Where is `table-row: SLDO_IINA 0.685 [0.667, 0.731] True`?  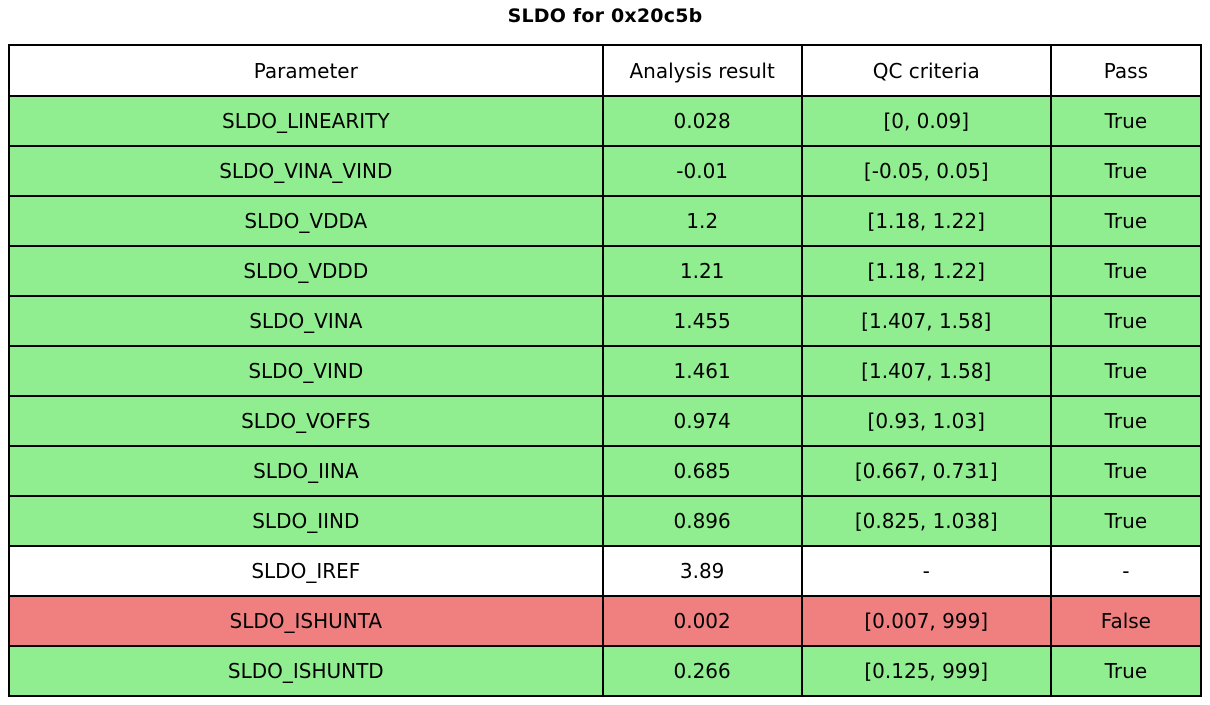
table-row: SLDO_IINA 0.685 [0.667, 0.731] True is located at coordinates (605, 471).